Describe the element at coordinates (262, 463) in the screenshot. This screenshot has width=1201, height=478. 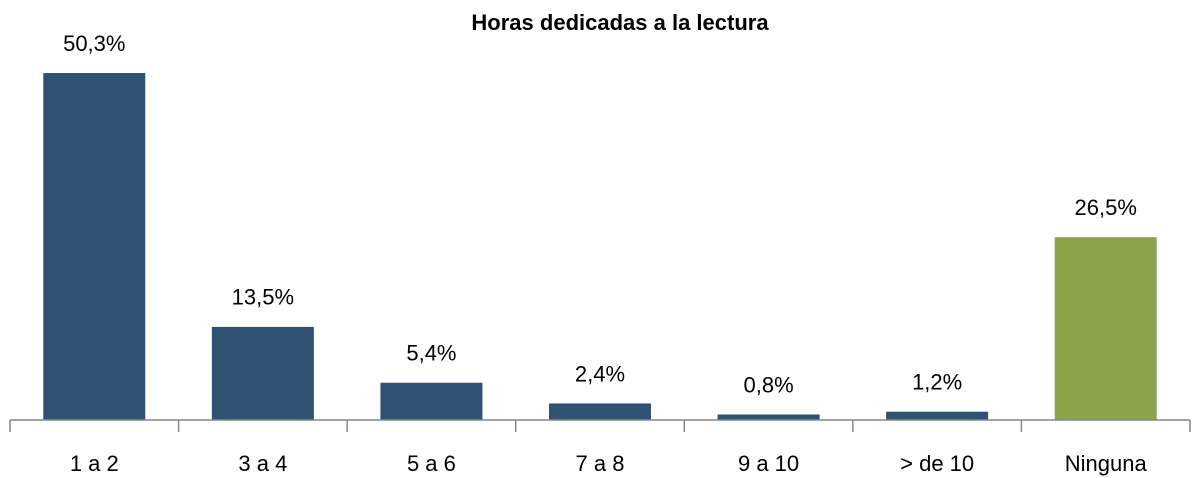
I see `x-tick-label: 3 a 4` at that location.